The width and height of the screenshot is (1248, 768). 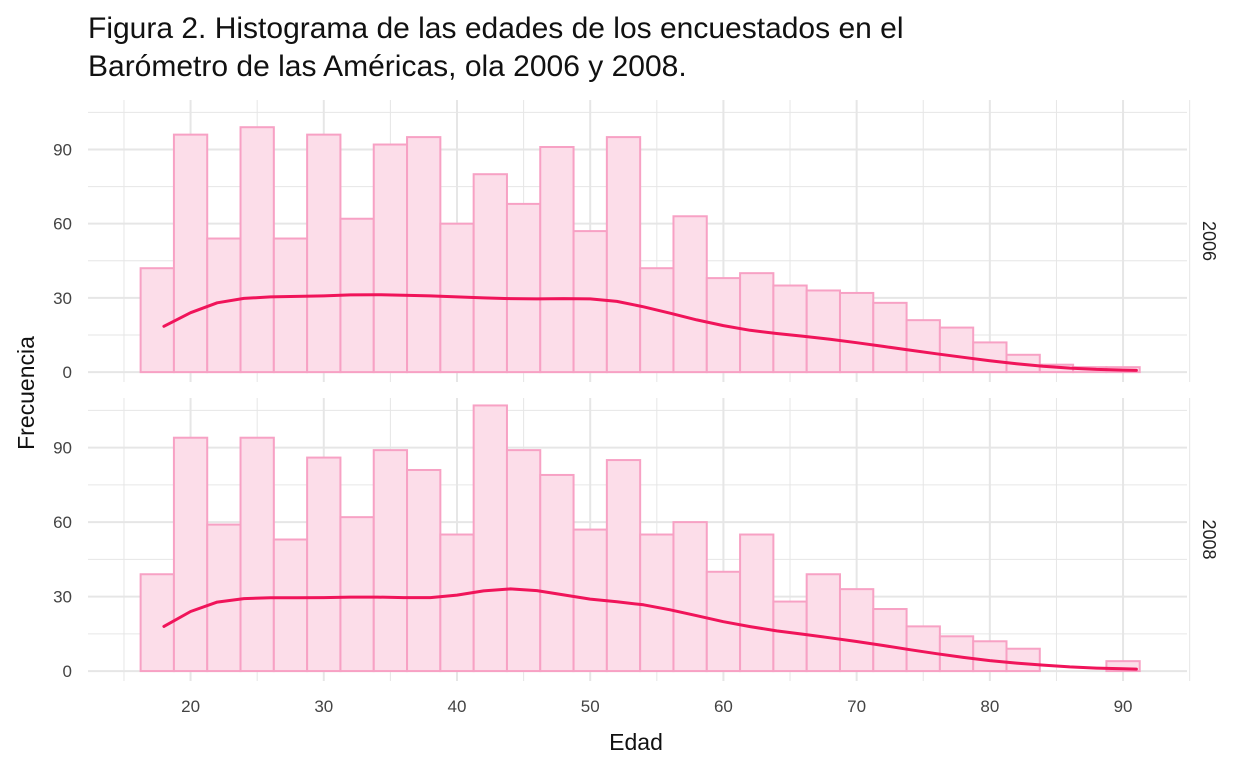 What do you see at coordinates (989, 706) in the screenshot?
I see `x-tick-label: 80` at bounding box center [989, 706].